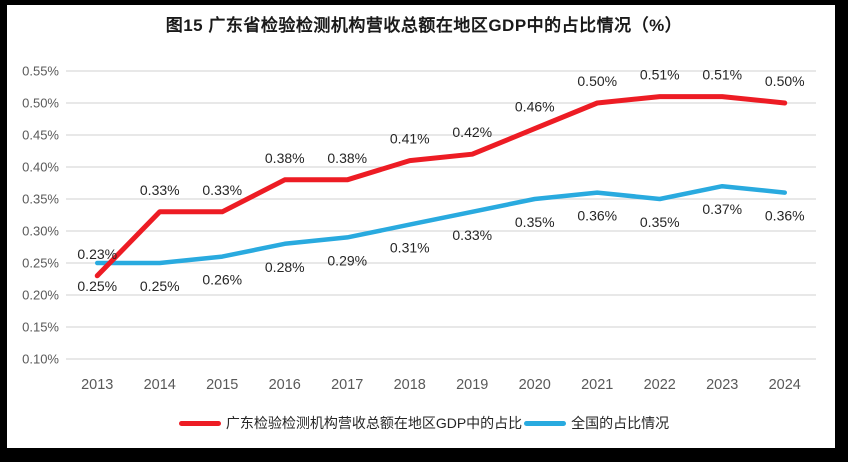 This screenshot has width=848, height=462. I want to click on data-label-national: 0.26%, so click(222, 280).